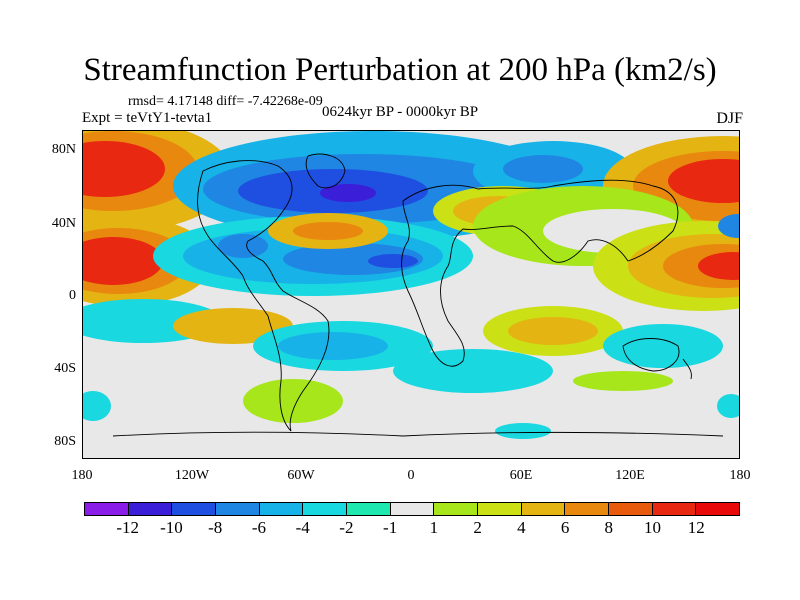 Image resolution: width=800 pixels, height=600 pixels. Describe the element at coordinates (434, 527) in the screenshot. I see `colorbar-label: 1` at that location.